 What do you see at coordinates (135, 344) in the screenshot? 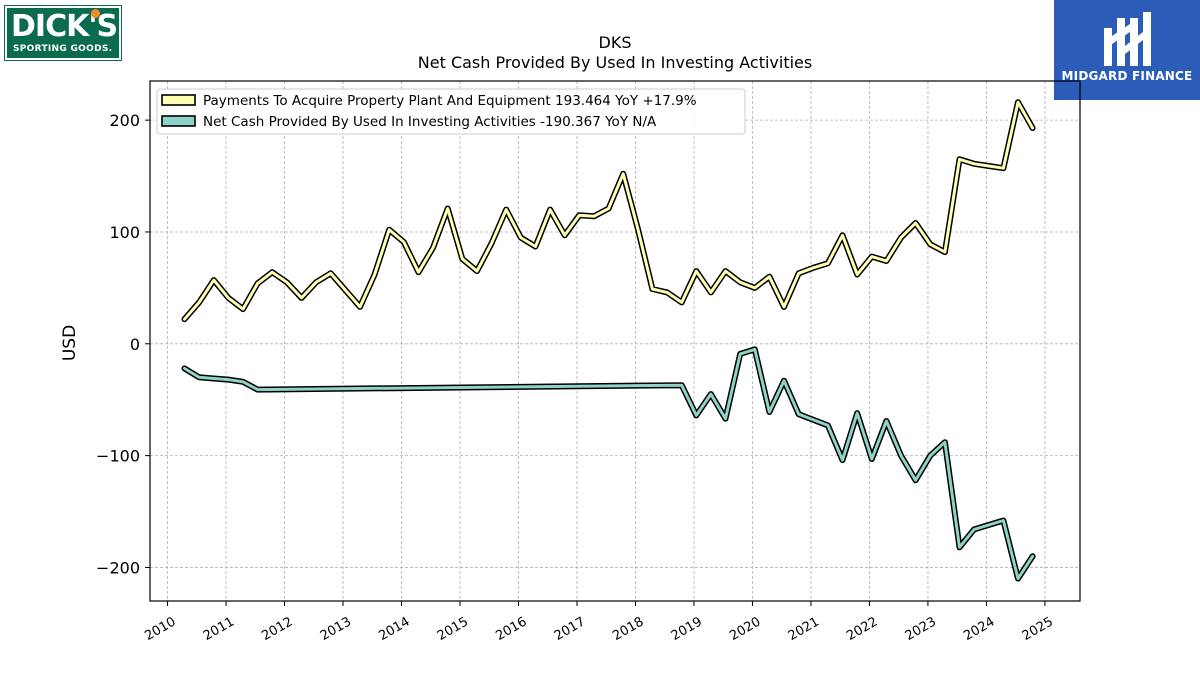
I see `y-tick-label: 0` at bounding box center [135, 344].